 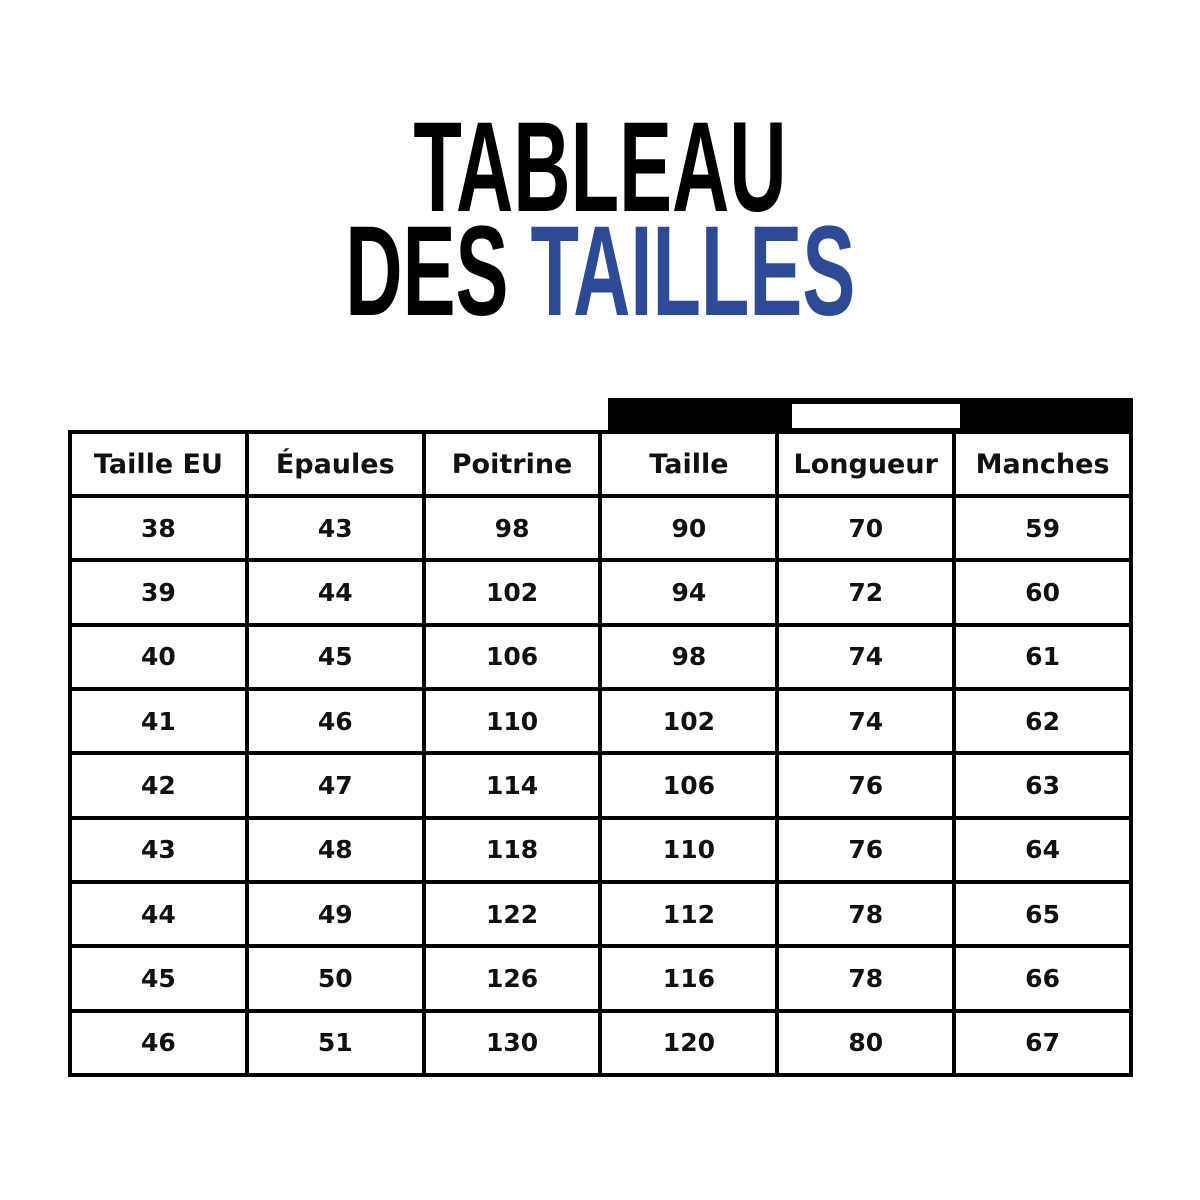 I want to click on column-header: Taille EU, so click(x=158, y=464).